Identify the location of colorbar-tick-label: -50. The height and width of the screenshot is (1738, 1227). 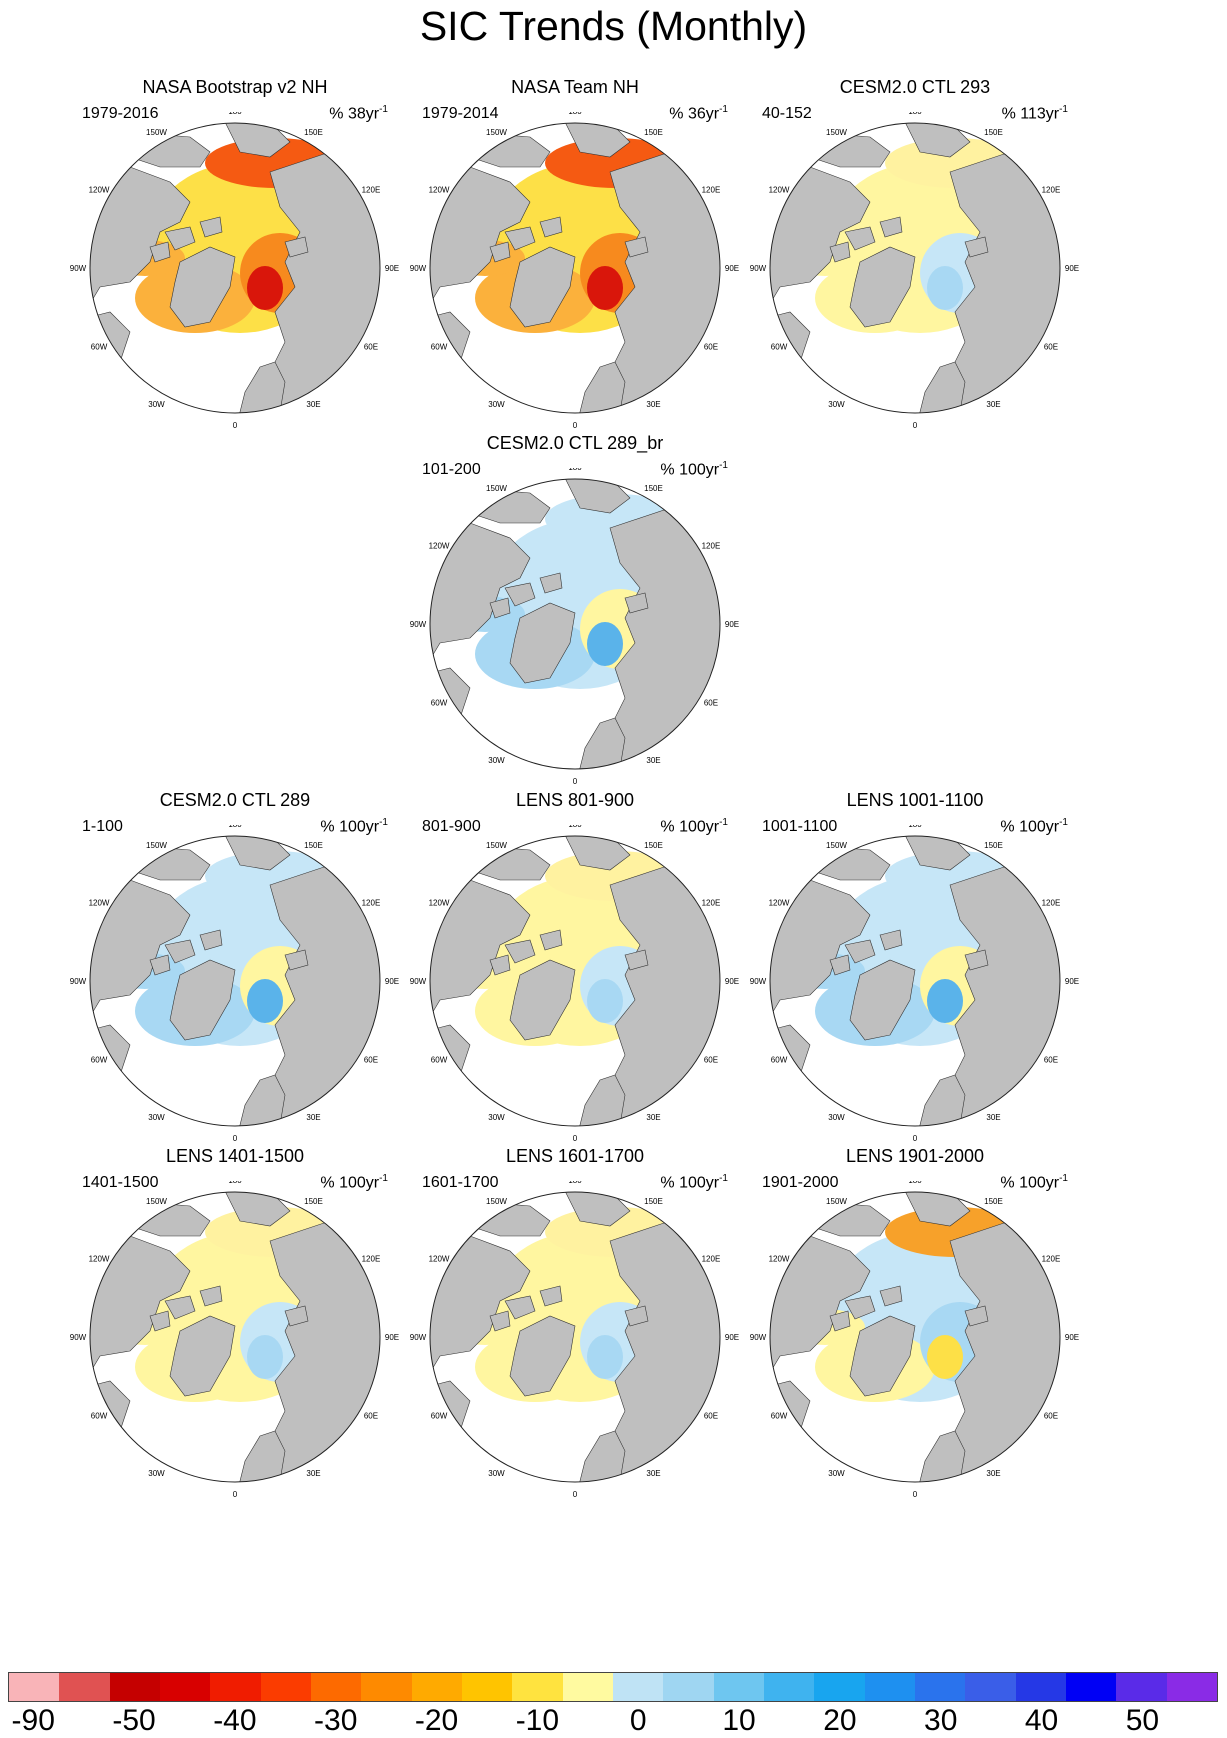
(134, 1720).